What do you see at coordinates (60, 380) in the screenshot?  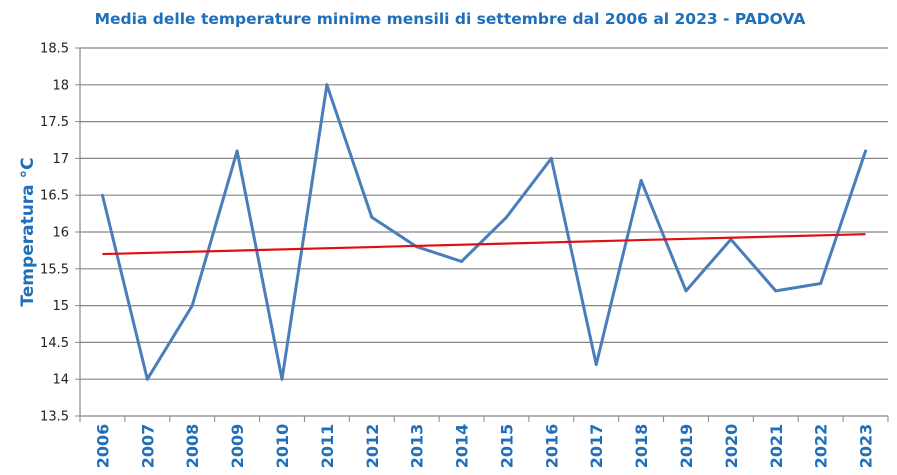 I see `y-tick-label: 14` at bounding box center [60, 380].